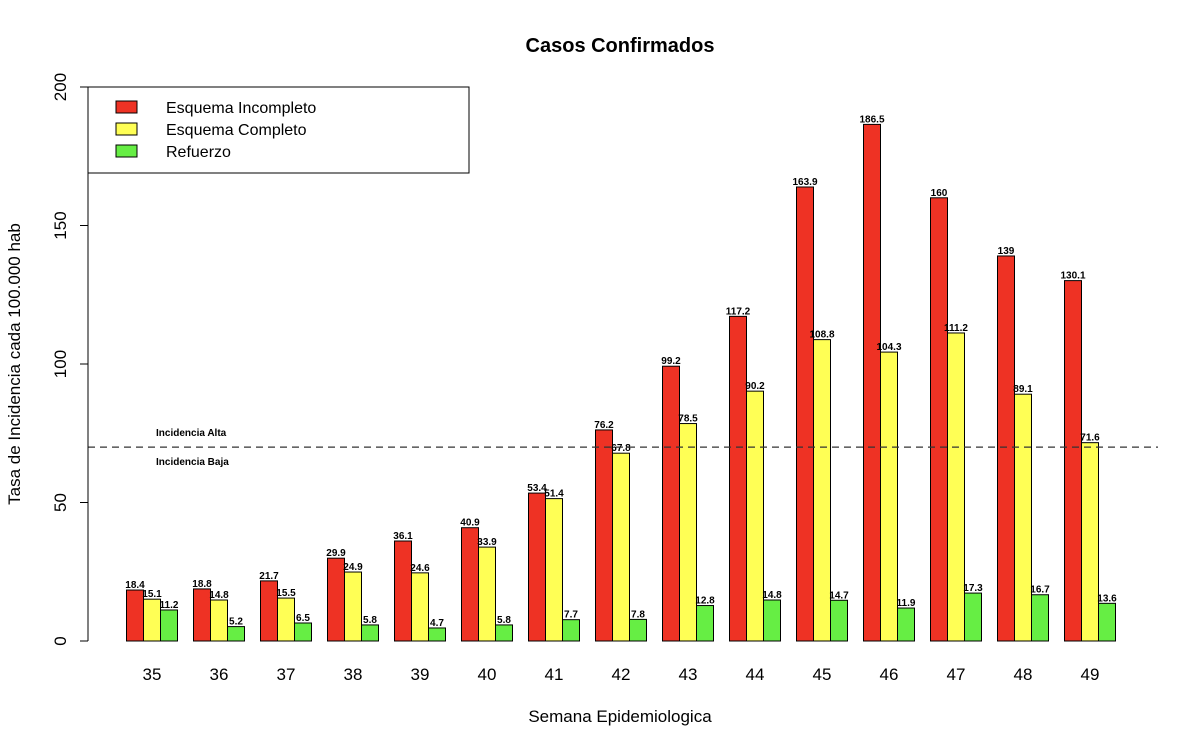 The image size is (1200, 750). Describe the element at coordinates (487, 674) in the screenshot. I see `x-tick-label-40: 40` at that location.